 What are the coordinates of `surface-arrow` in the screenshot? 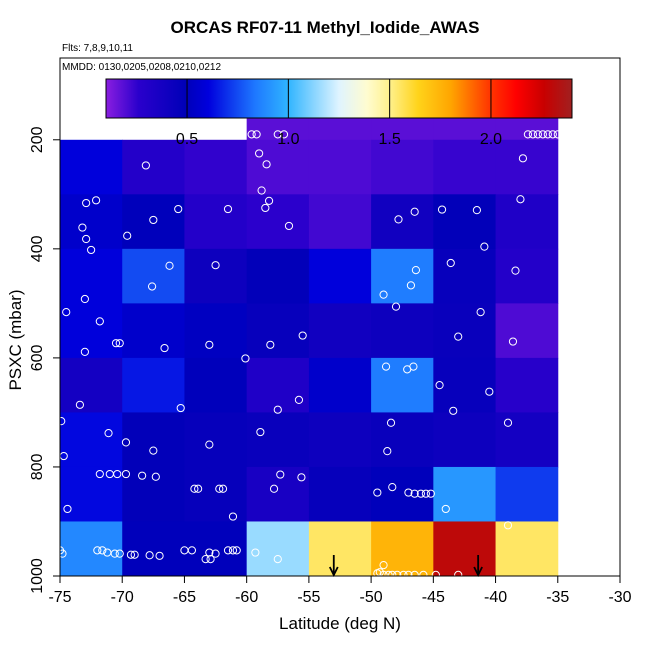 It's located at (478, 566).